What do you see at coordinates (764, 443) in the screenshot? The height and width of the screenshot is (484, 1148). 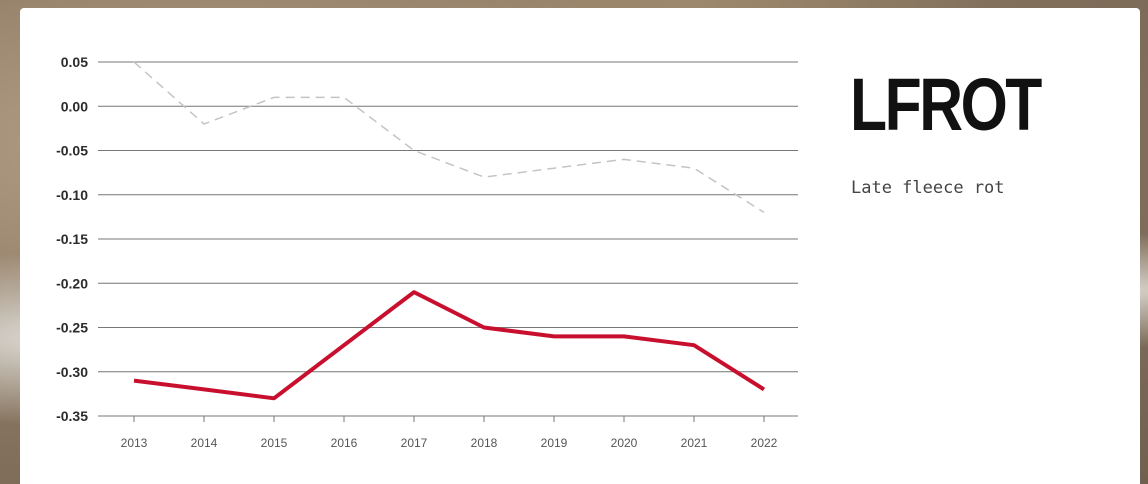 I see `x-tick-label: 2022` at bounding box center [764, 443].